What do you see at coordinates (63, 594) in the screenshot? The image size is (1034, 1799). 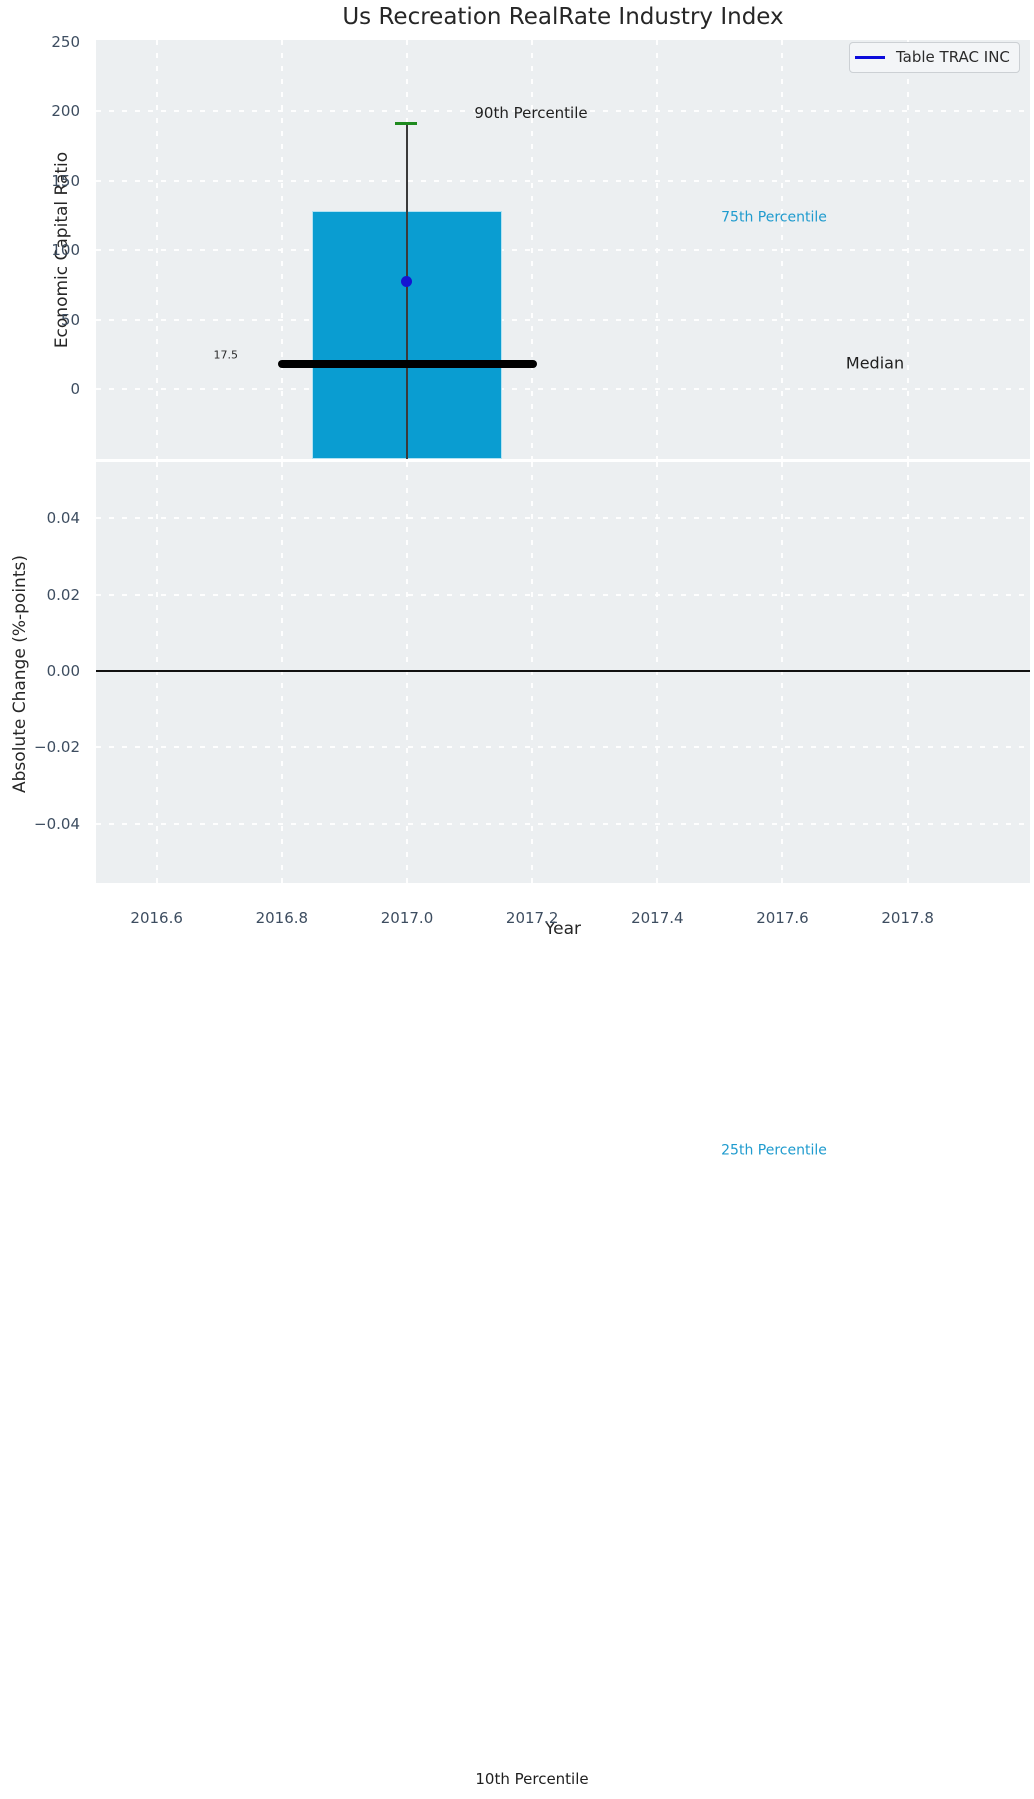 I see `y-tick-label: 0.02` at bounding box center [63, 594].